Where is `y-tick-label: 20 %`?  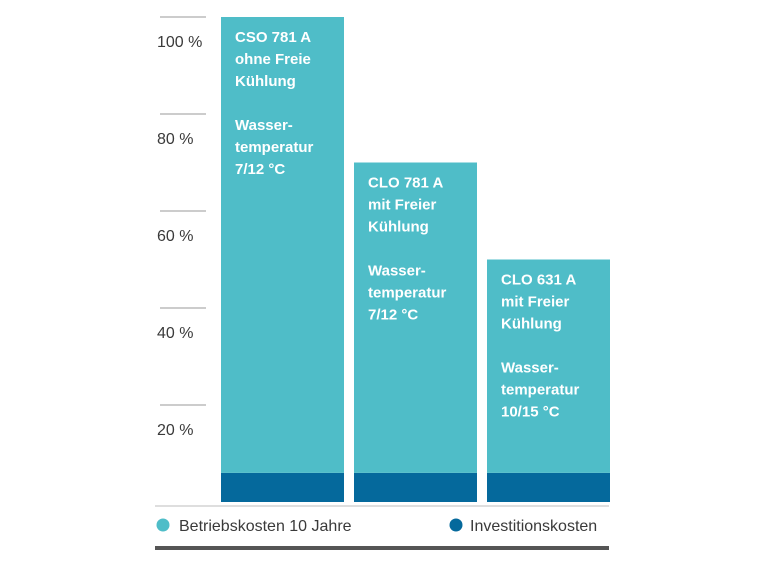 y-tick-label: 20 % is located at coordinates (175, 430).